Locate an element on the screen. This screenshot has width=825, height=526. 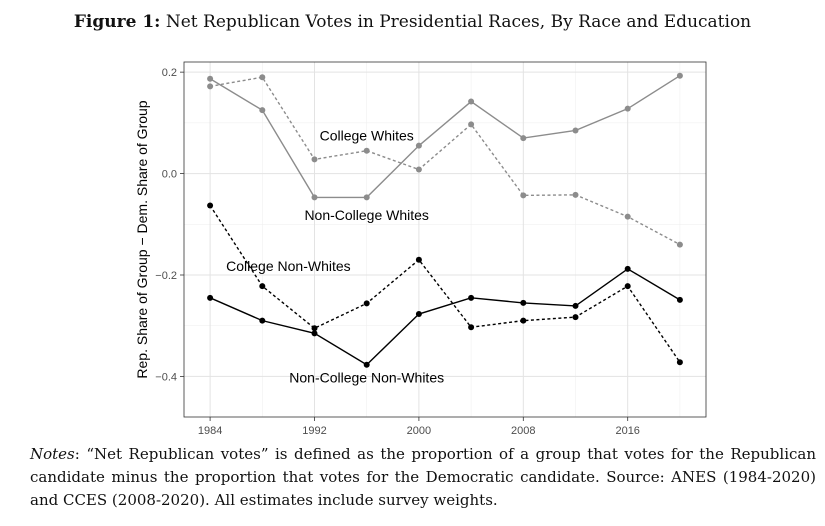
x-tick-label: 2008 is located at coordinates (523, 431).